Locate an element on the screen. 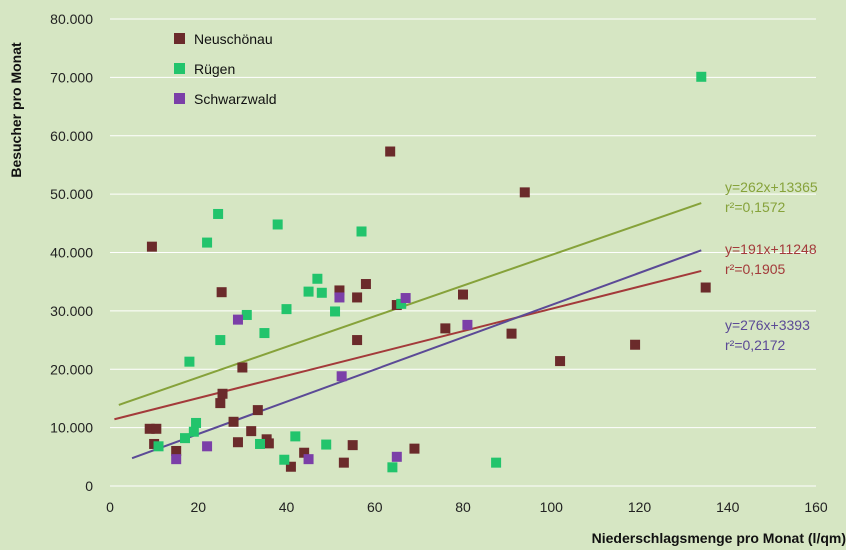 Image resolution: width=846 pixels, height=550 pixels. x-axis-ticks: 0 20 40 60 80 100 120 140 160 is located at coordinates (467, 507).